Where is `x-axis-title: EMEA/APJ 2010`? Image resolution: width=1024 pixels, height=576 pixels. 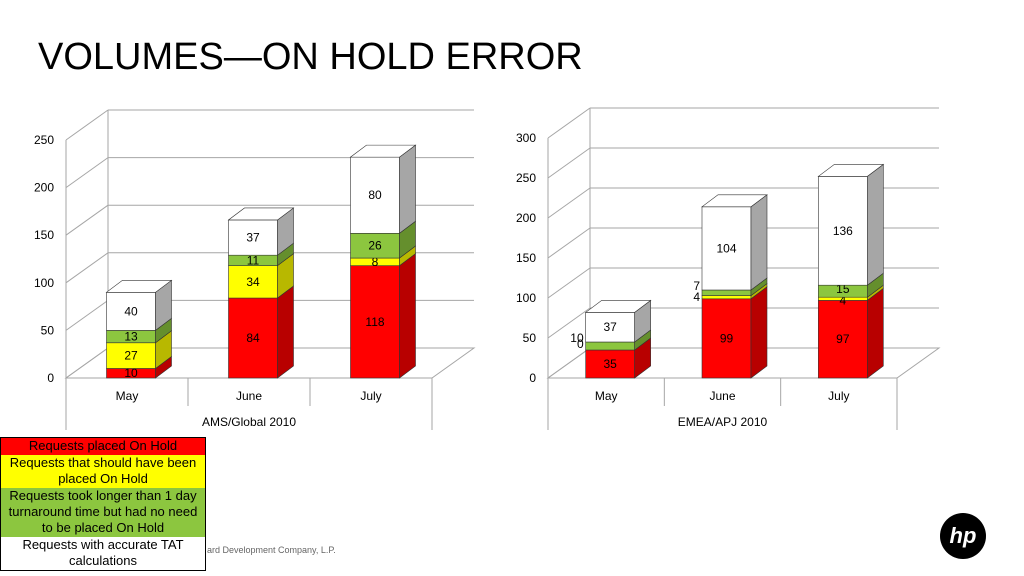 x-axis-title: EMEA/APJ 2010 is located at coordinates (723, 422).